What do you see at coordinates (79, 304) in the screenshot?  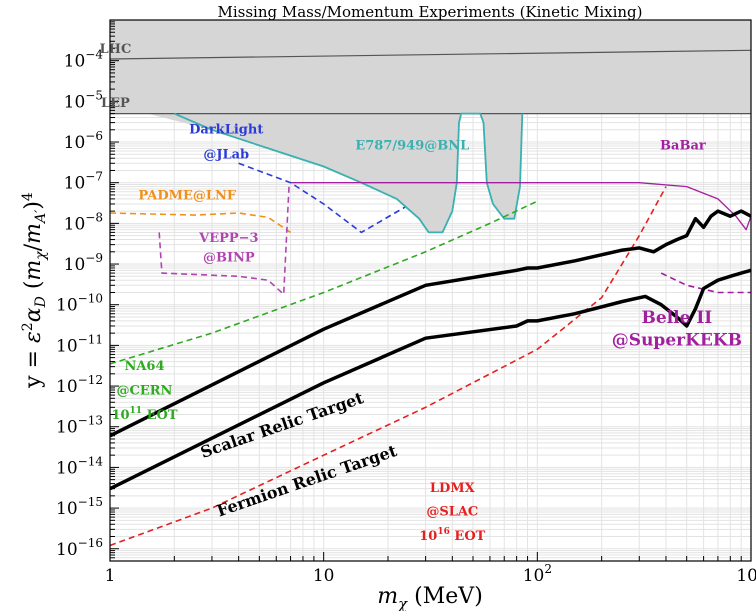 I see `y-tick-label: 10⁻¹⁰` at bounding box center [79, 304].